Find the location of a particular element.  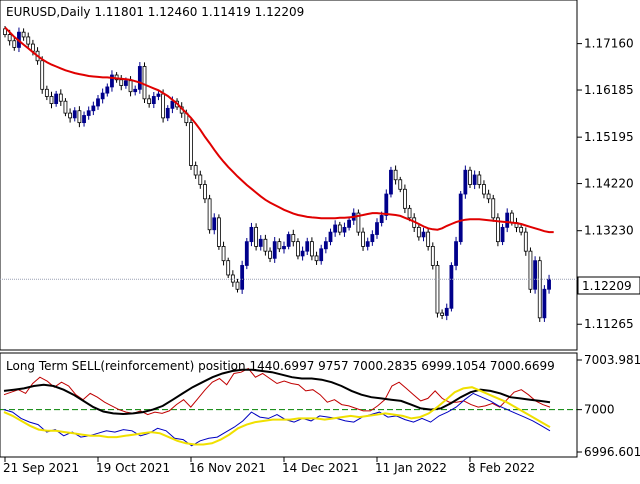

price-tick-label: 1.11265 is located at coordinates (609, 324).